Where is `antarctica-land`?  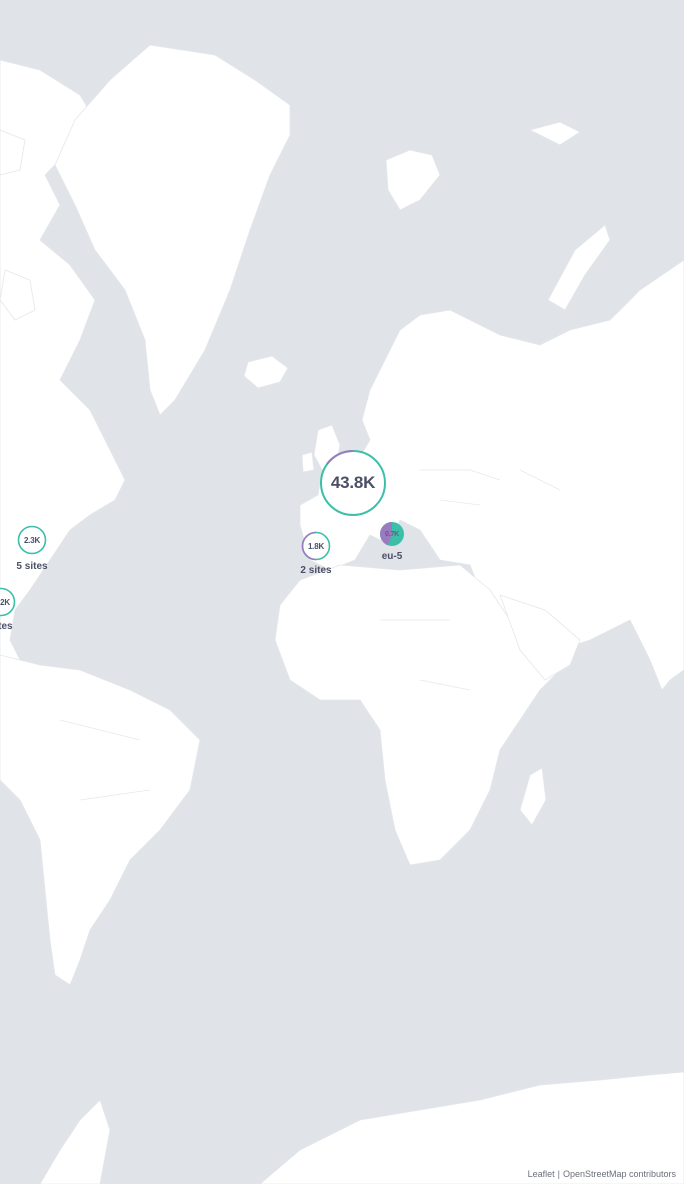
antarctica-land is located at coordinates (471, 1127).